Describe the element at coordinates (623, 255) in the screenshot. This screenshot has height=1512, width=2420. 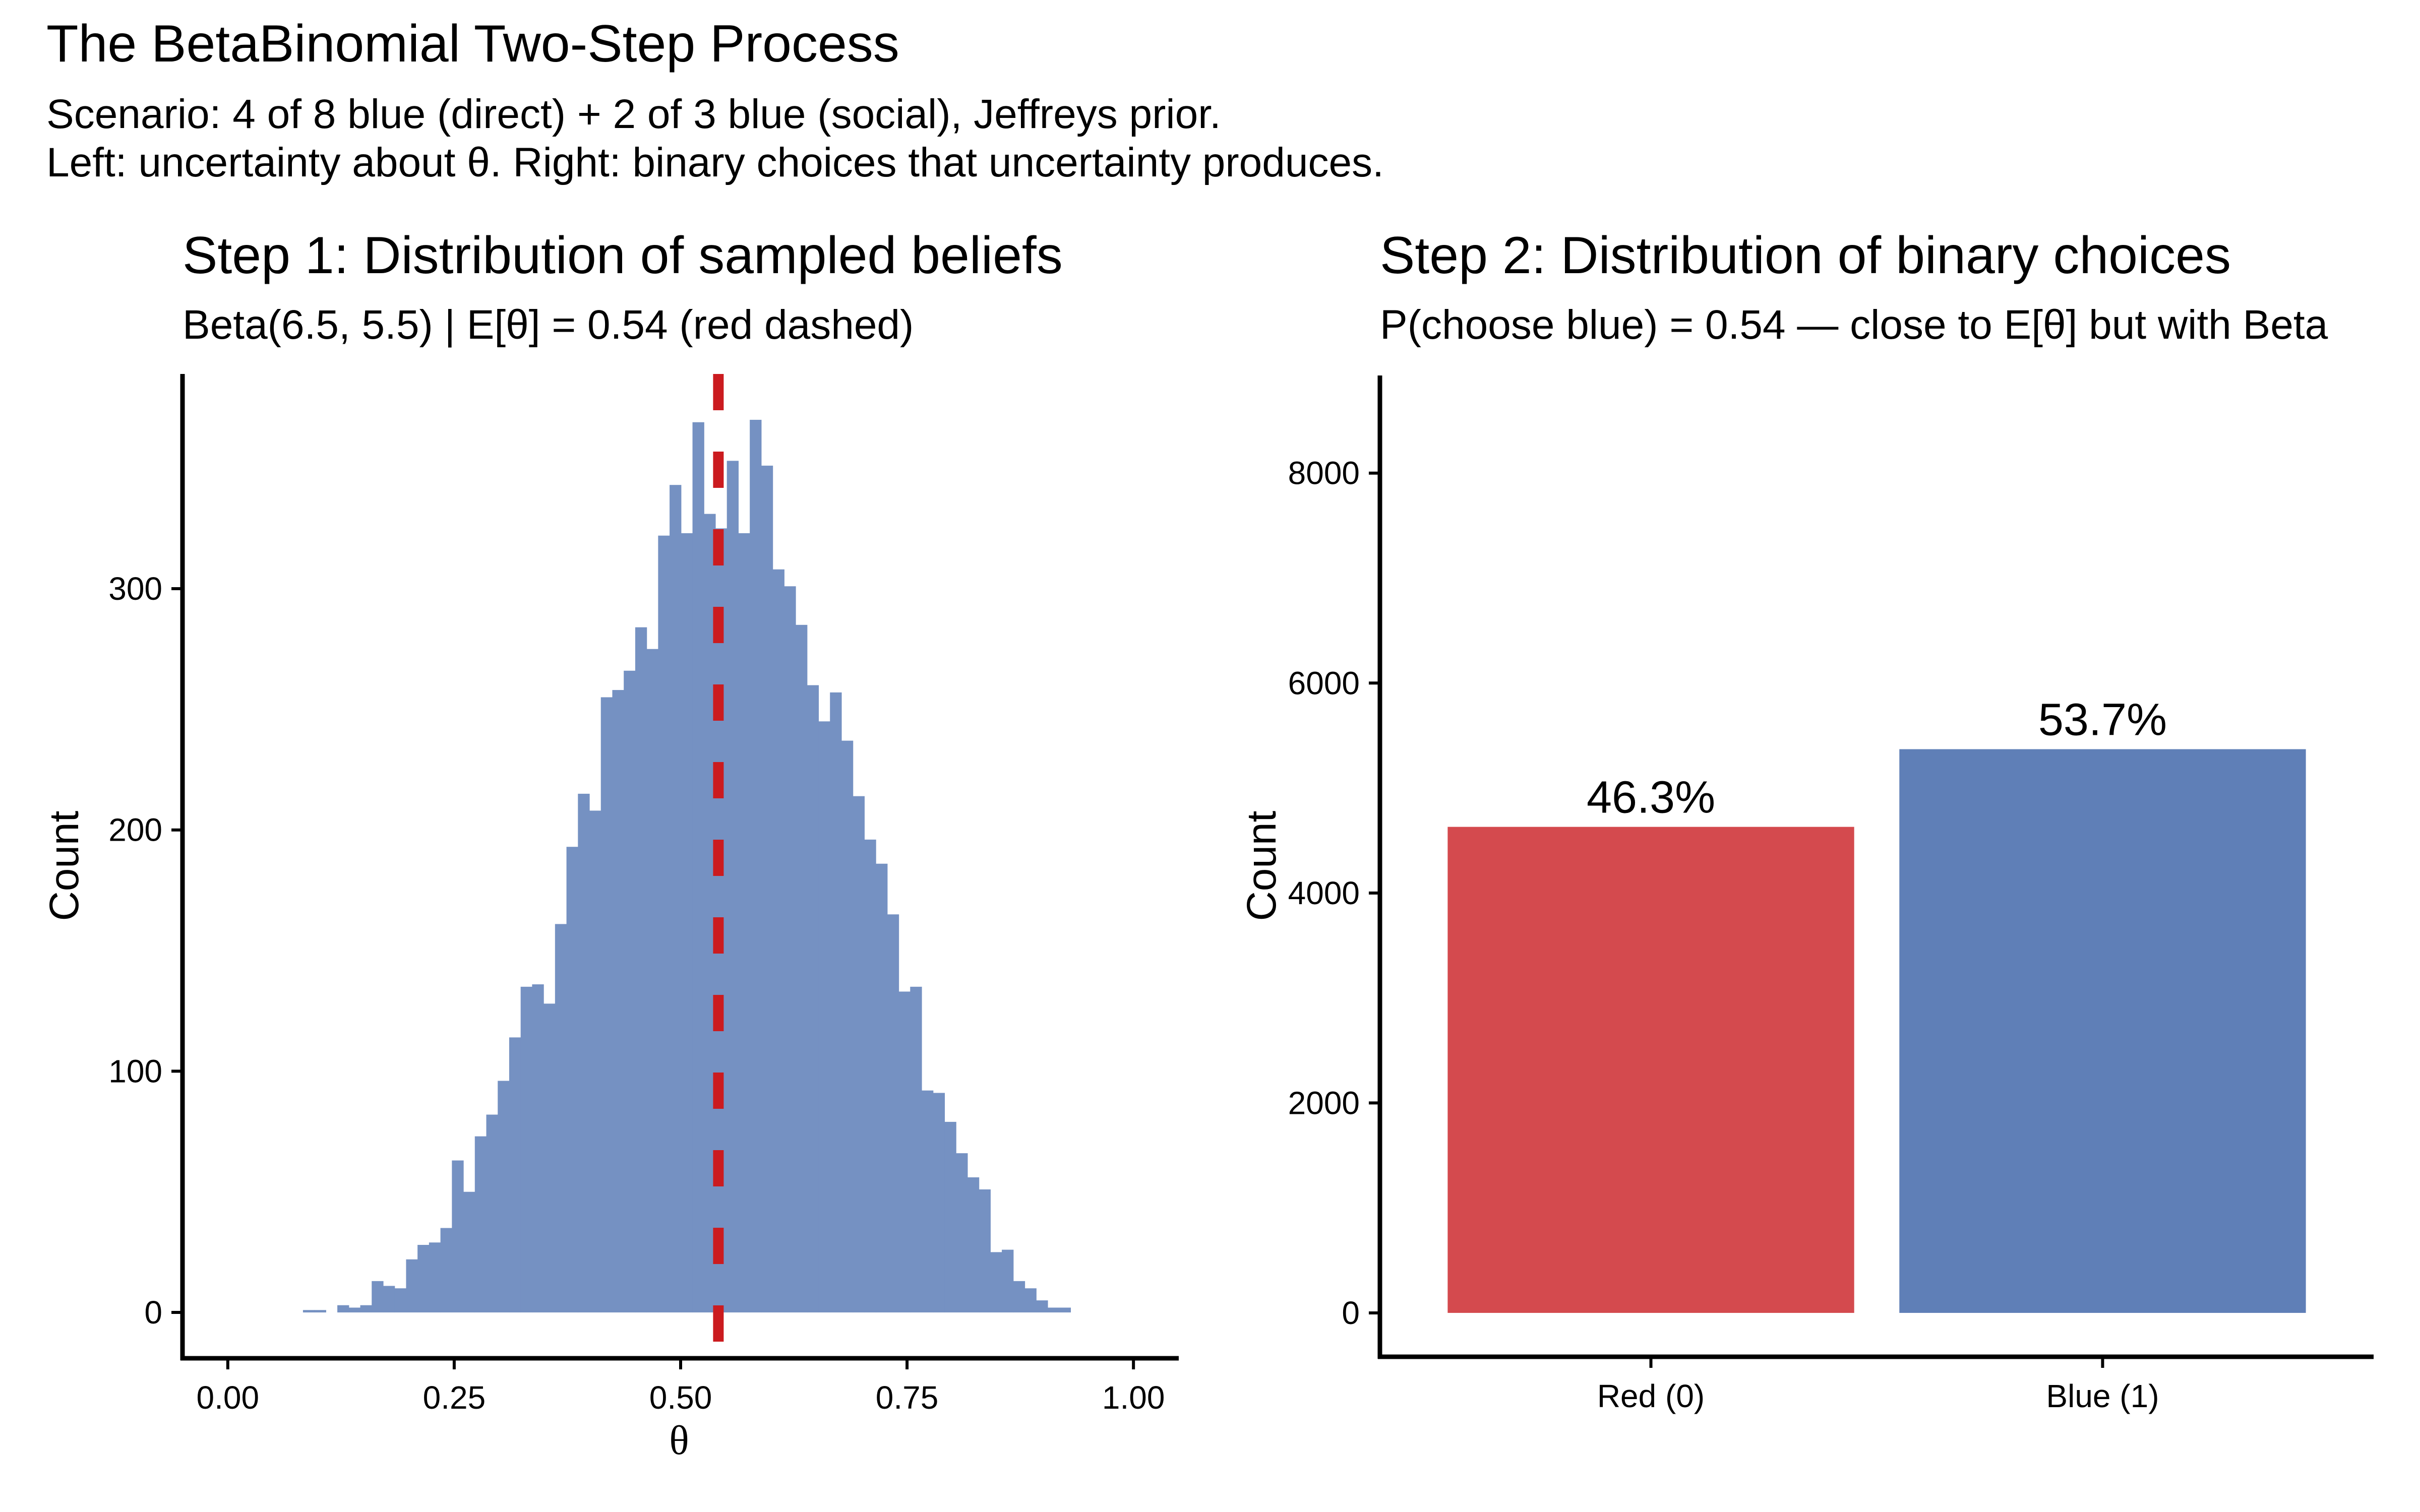
I see `histogram-title: Step 1: Distribution of sampled beliefs` at that location.